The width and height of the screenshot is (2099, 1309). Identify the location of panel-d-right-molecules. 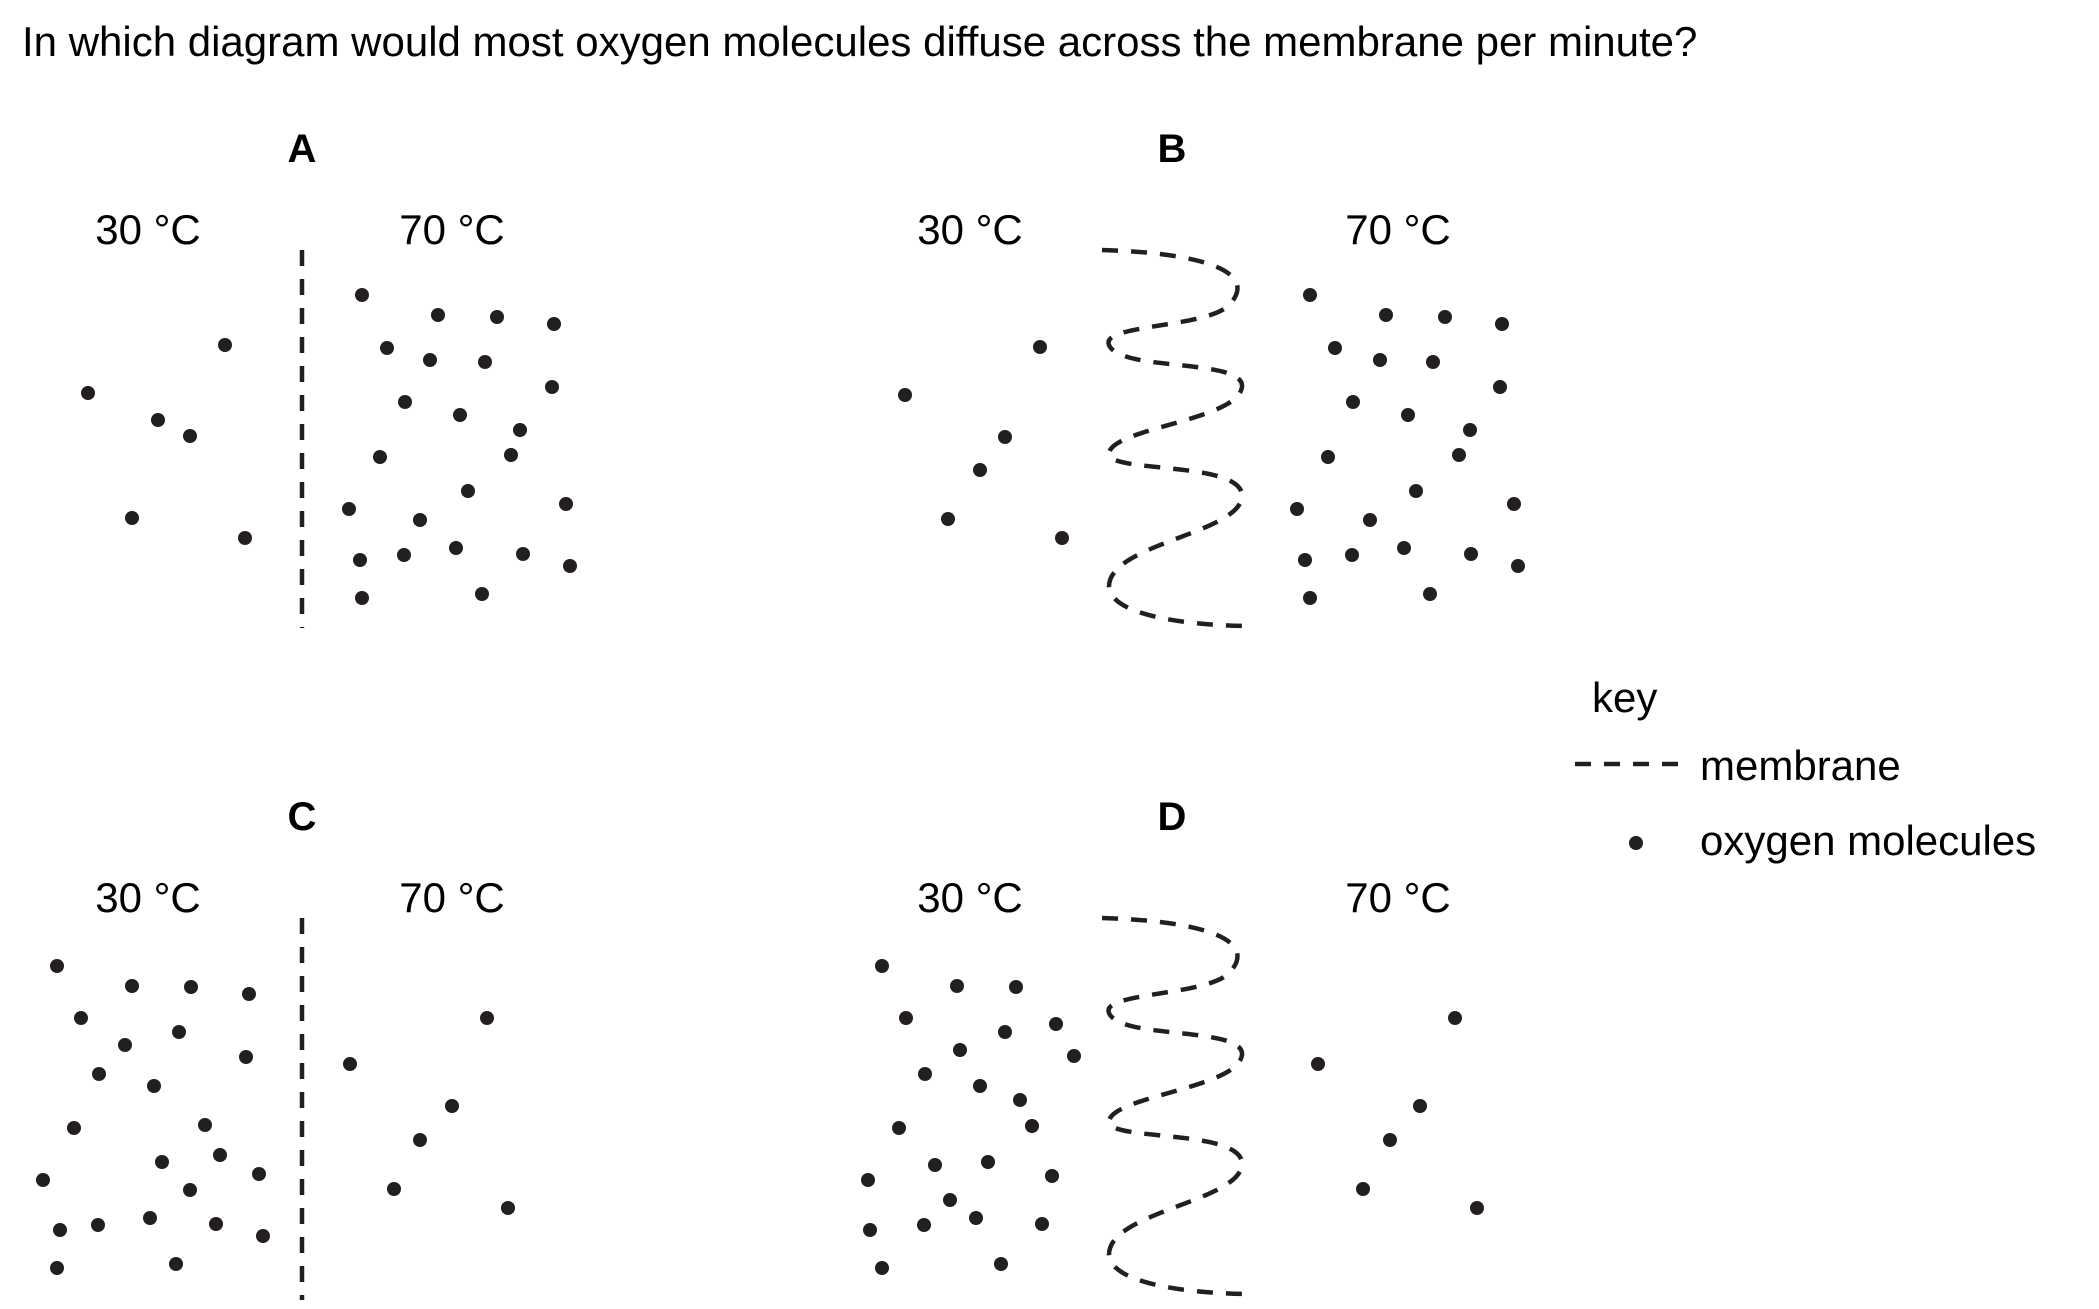
(1397, 1113).